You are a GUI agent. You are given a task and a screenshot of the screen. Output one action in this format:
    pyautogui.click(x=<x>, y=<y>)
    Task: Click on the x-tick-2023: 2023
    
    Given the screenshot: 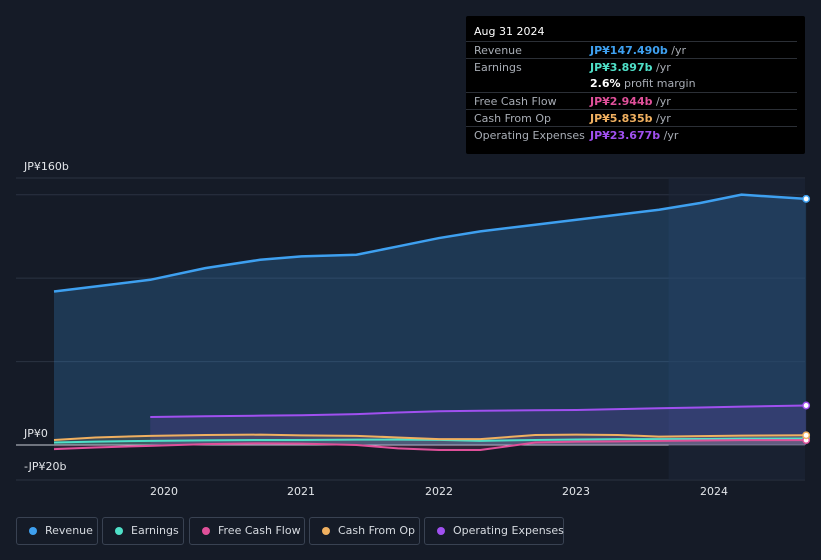 What is the action you would take?
    pyautogui.click(x=576, y=491)
    